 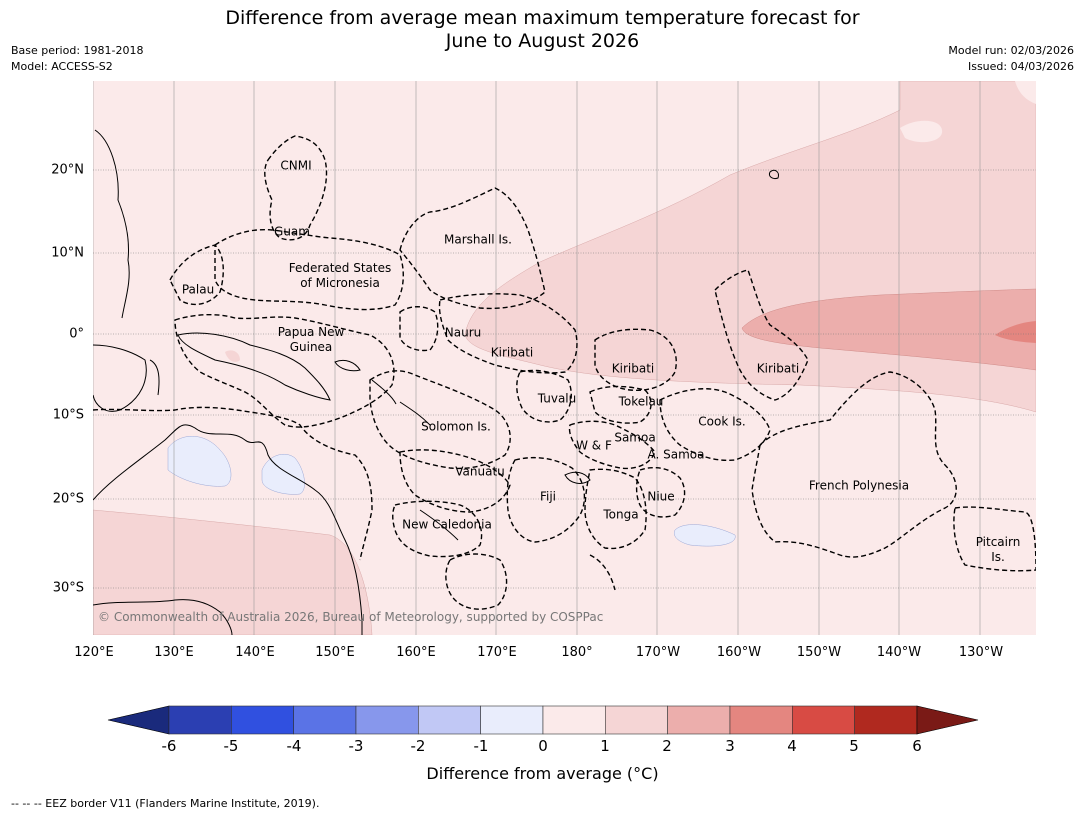 I want to click on colorbar-tick: 6, so click(x=917, y=746).